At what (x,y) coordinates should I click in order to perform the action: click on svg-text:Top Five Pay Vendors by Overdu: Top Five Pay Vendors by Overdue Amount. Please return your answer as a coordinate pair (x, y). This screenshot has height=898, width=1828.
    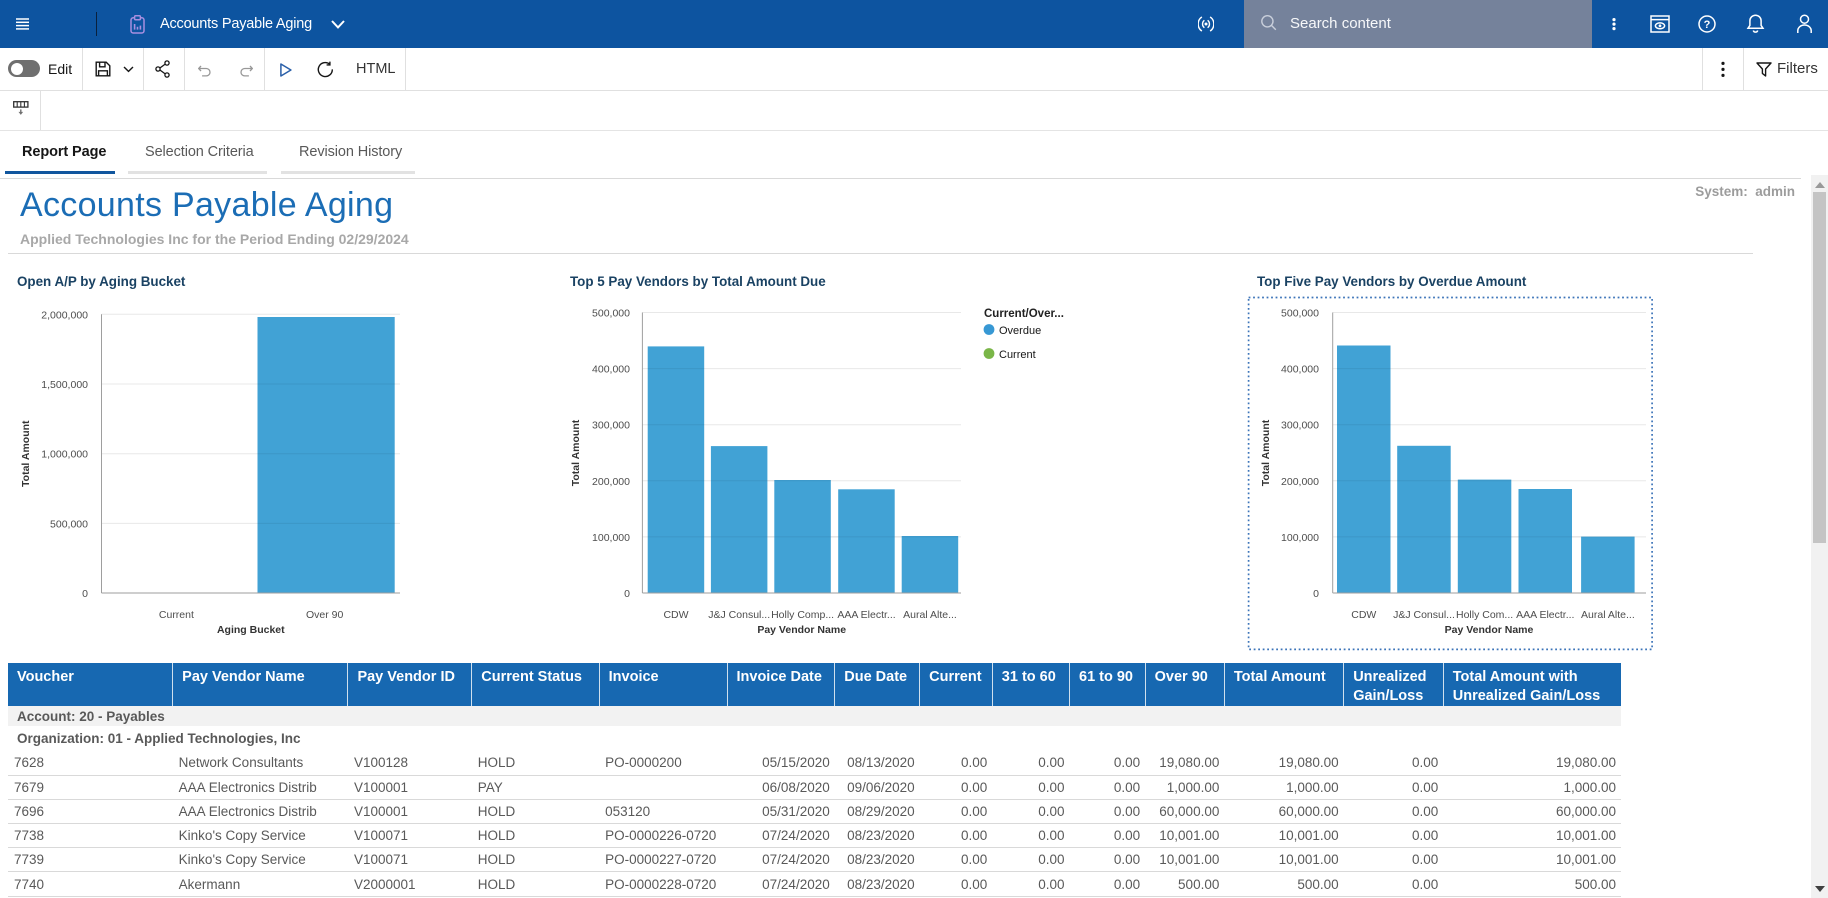
    Looking at the image, I should click on (1392, 281).